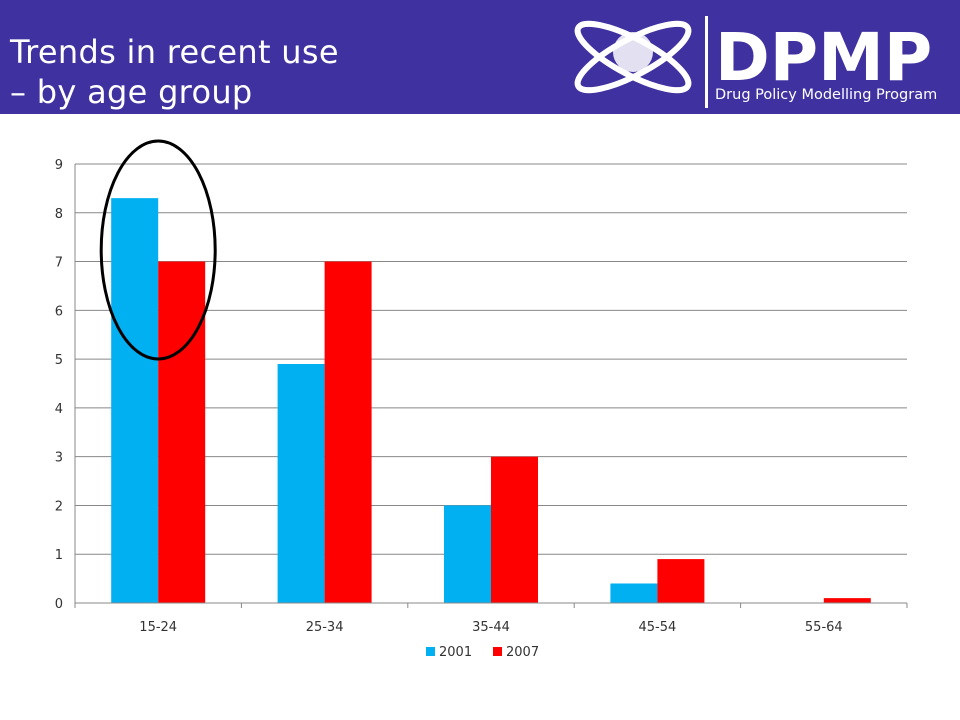 The height and width of the screenshot is (720, 960). Describe the element at coordinates (59, 360) in the screenshot. I see `y-tick-label: 5` at that location.